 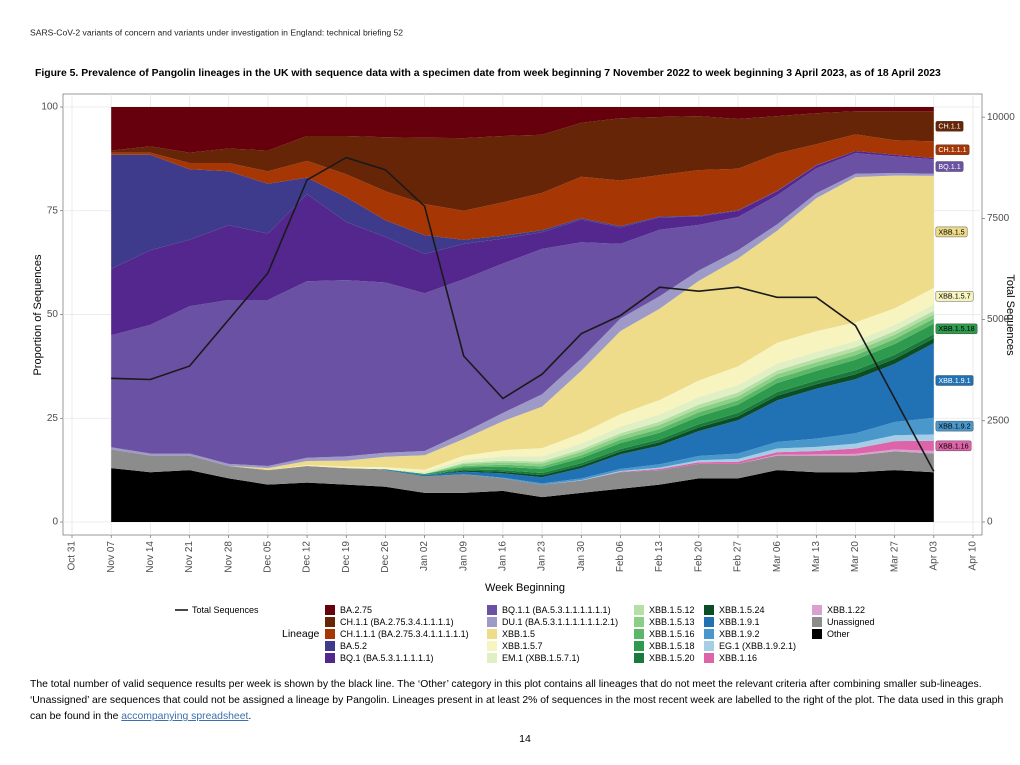 What do you see at coordinates (150, 557) in the screenshot?
I see `x-tick-label: Nov 14` at bounding box center [150, 557].